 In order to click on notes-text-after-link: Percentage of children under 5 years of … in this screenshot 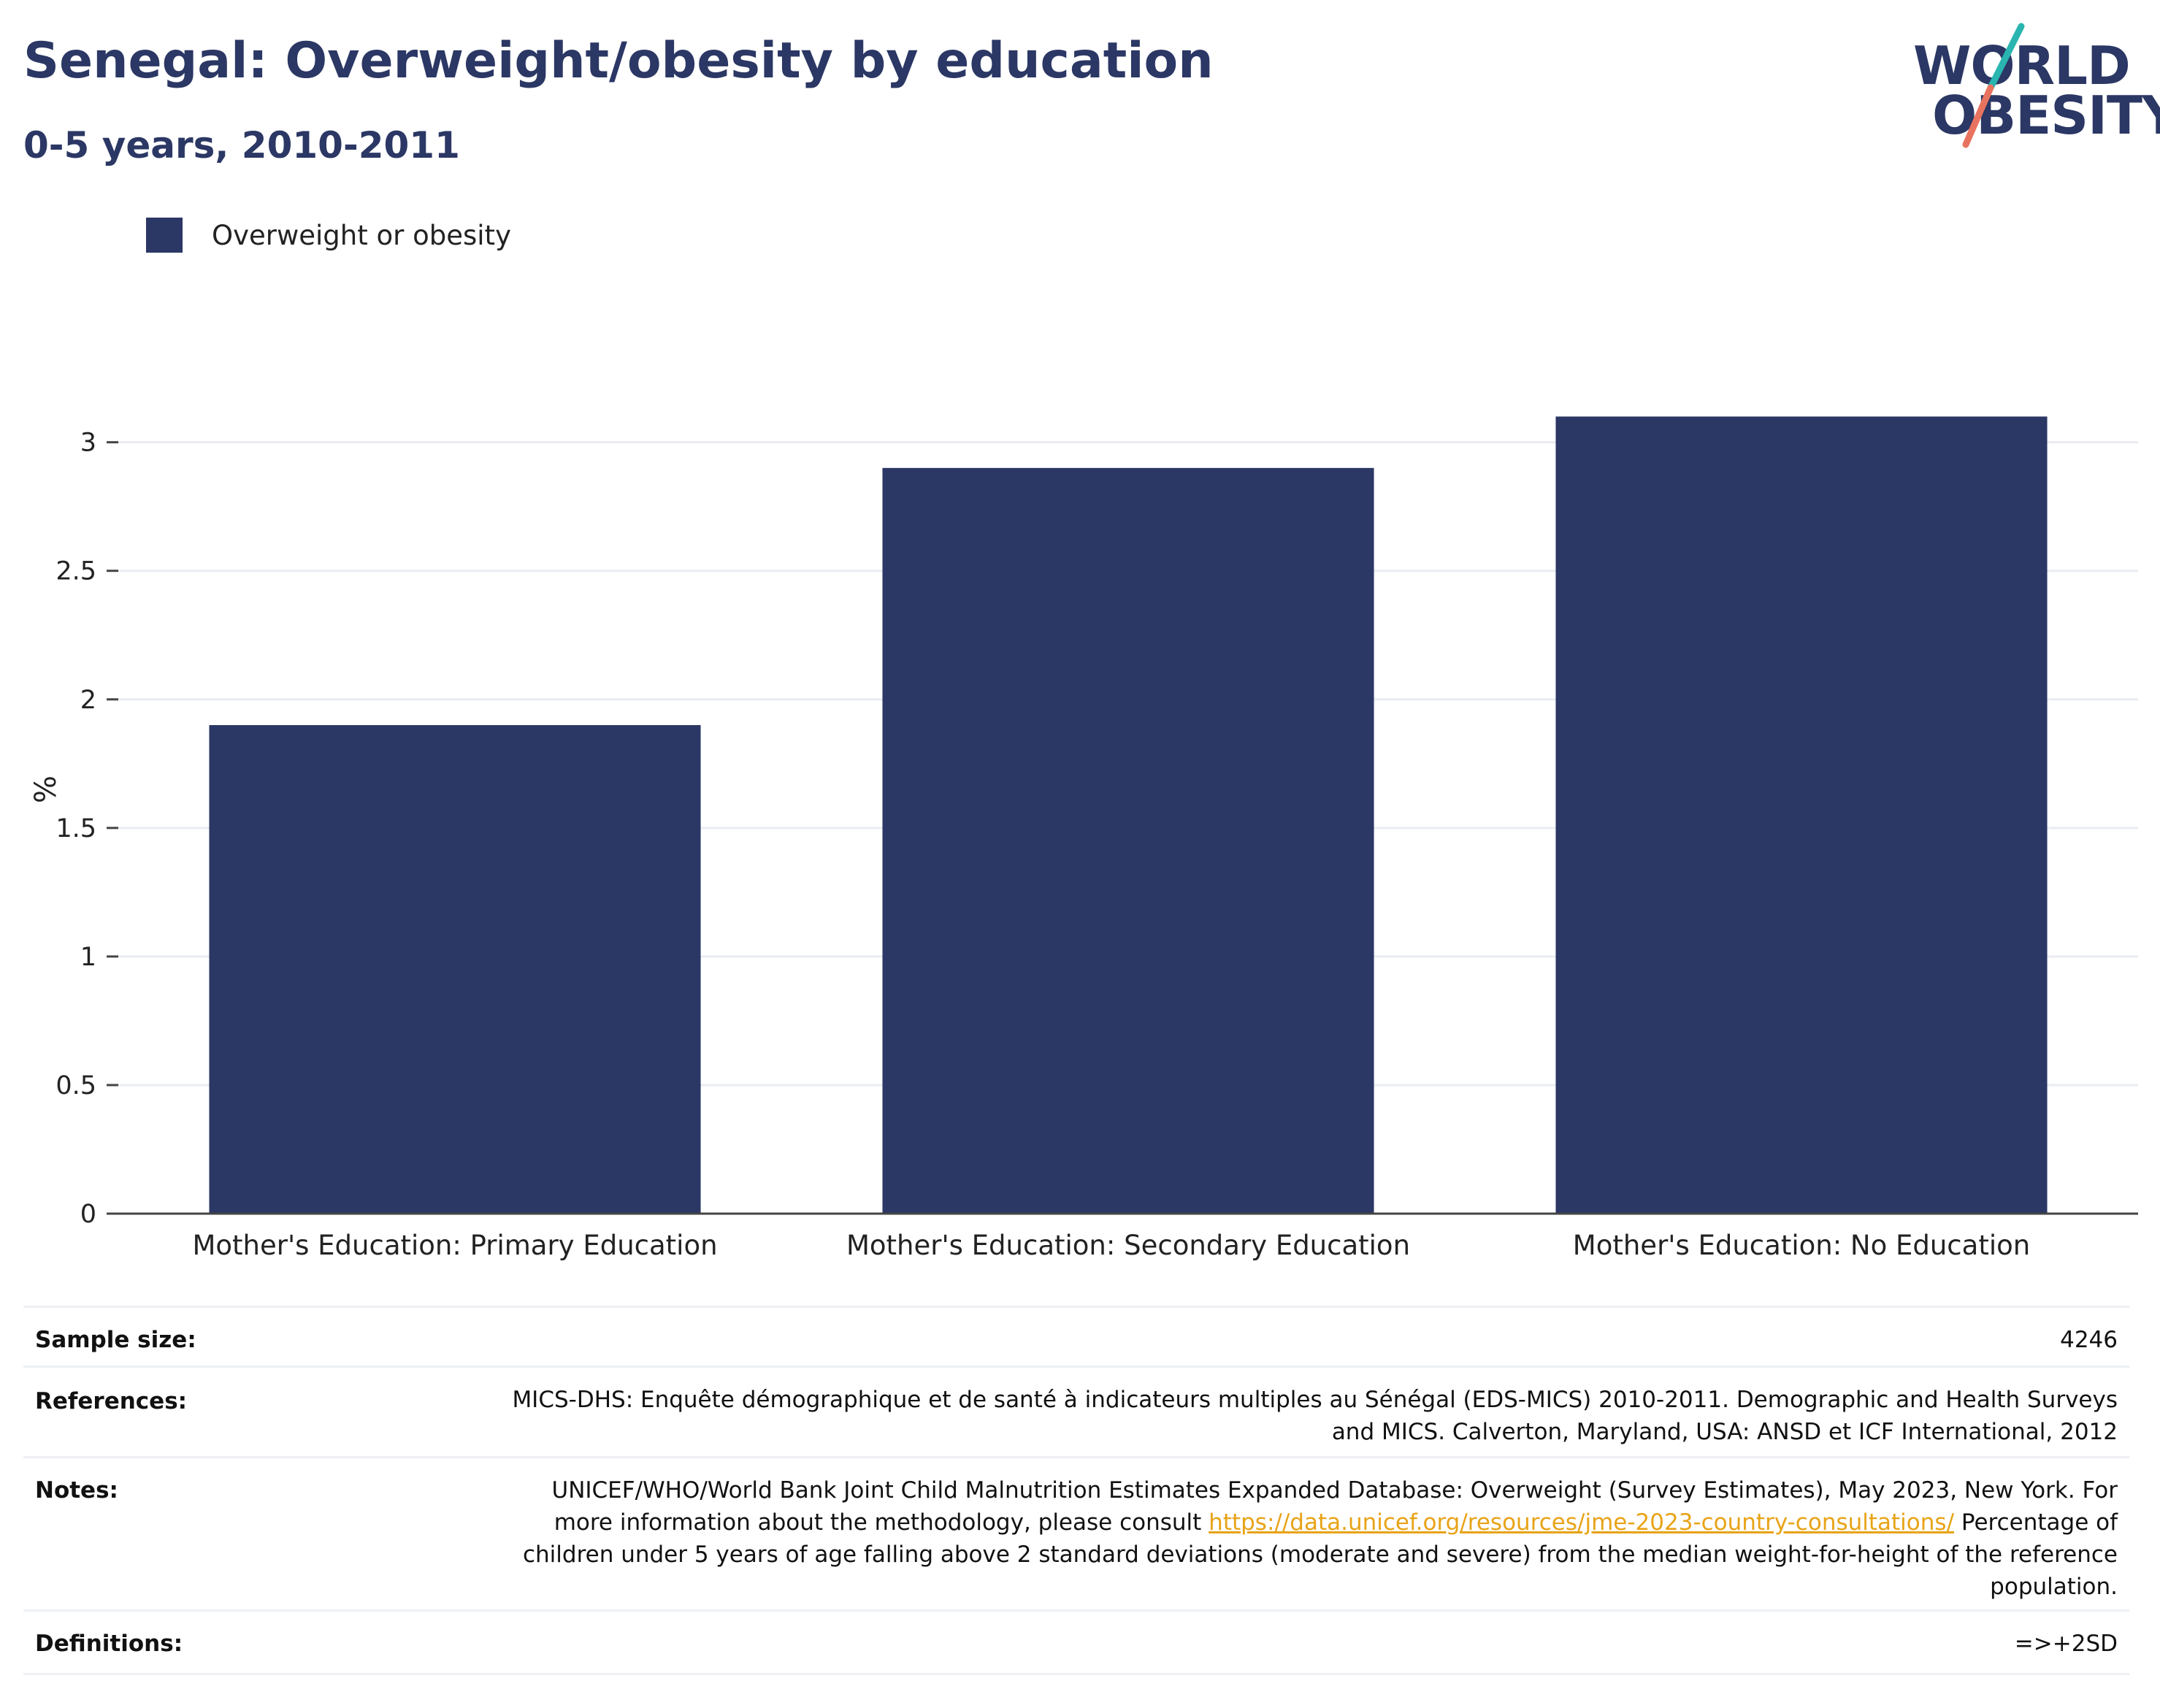, I will do `click(1320, 1554)`.